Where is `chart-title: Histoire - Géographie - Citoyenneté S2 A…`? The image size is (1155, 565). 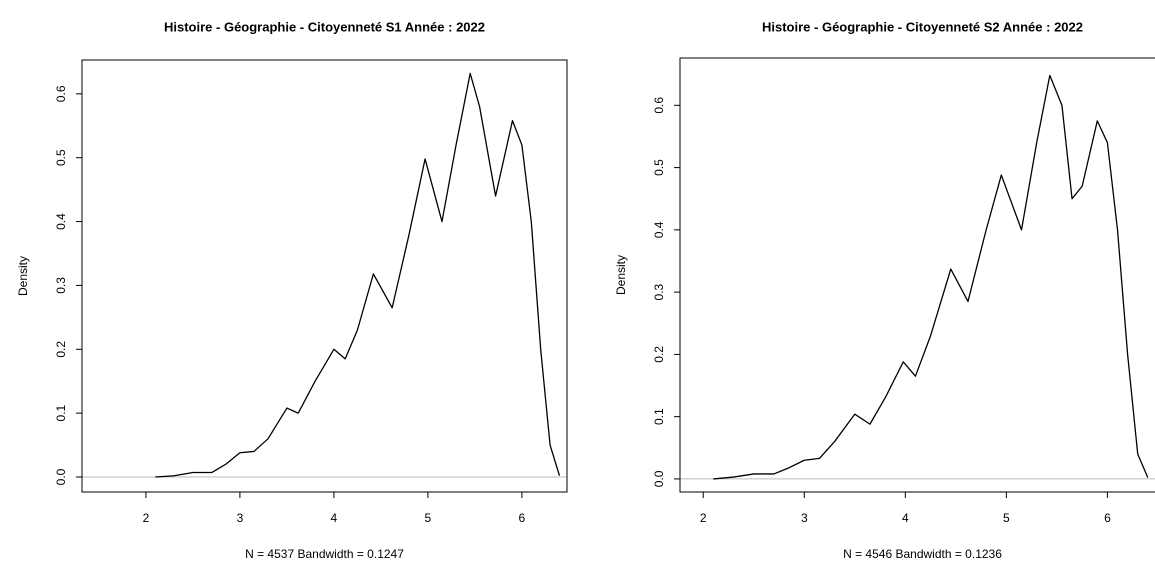
chart-title: Histoire - Géographie - Citoyenneté S2 A… is located at coordinates (922, 26).